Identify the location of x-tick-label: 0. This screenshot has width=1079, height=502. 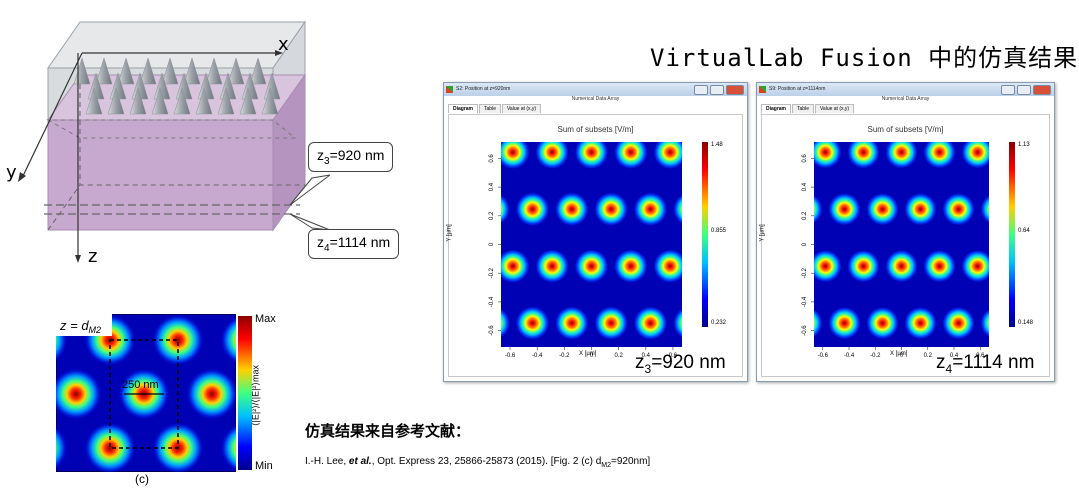
(592, 356).